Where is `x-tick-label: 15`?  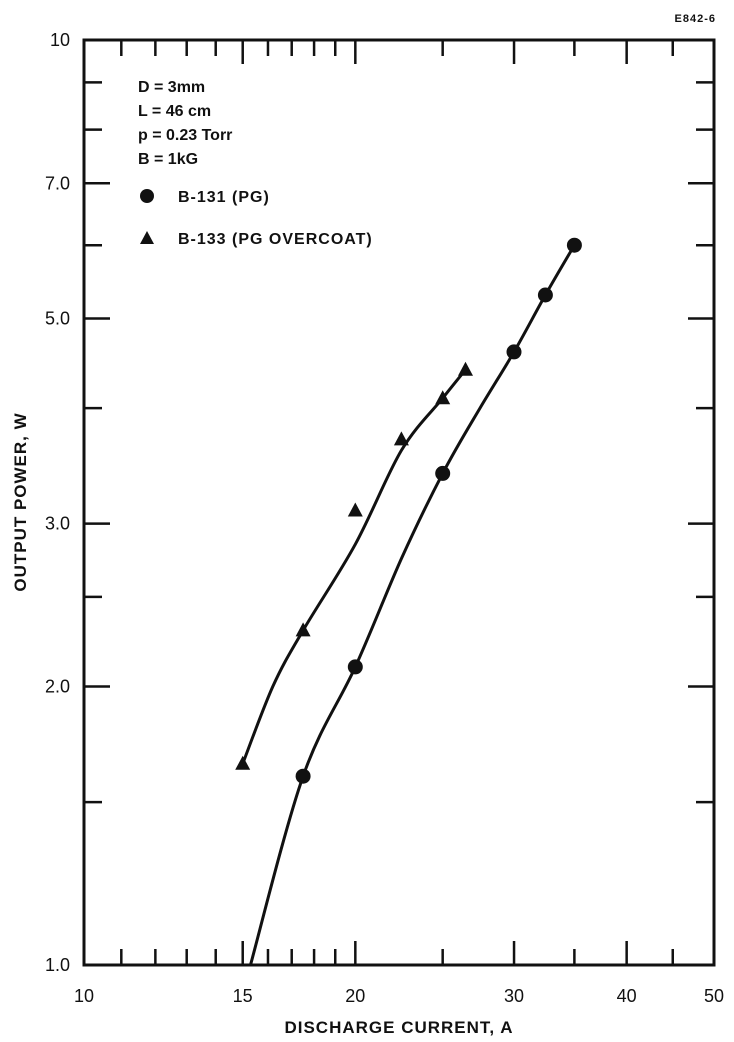 x-tick-label: 15 is located at coordinates (243, 996).